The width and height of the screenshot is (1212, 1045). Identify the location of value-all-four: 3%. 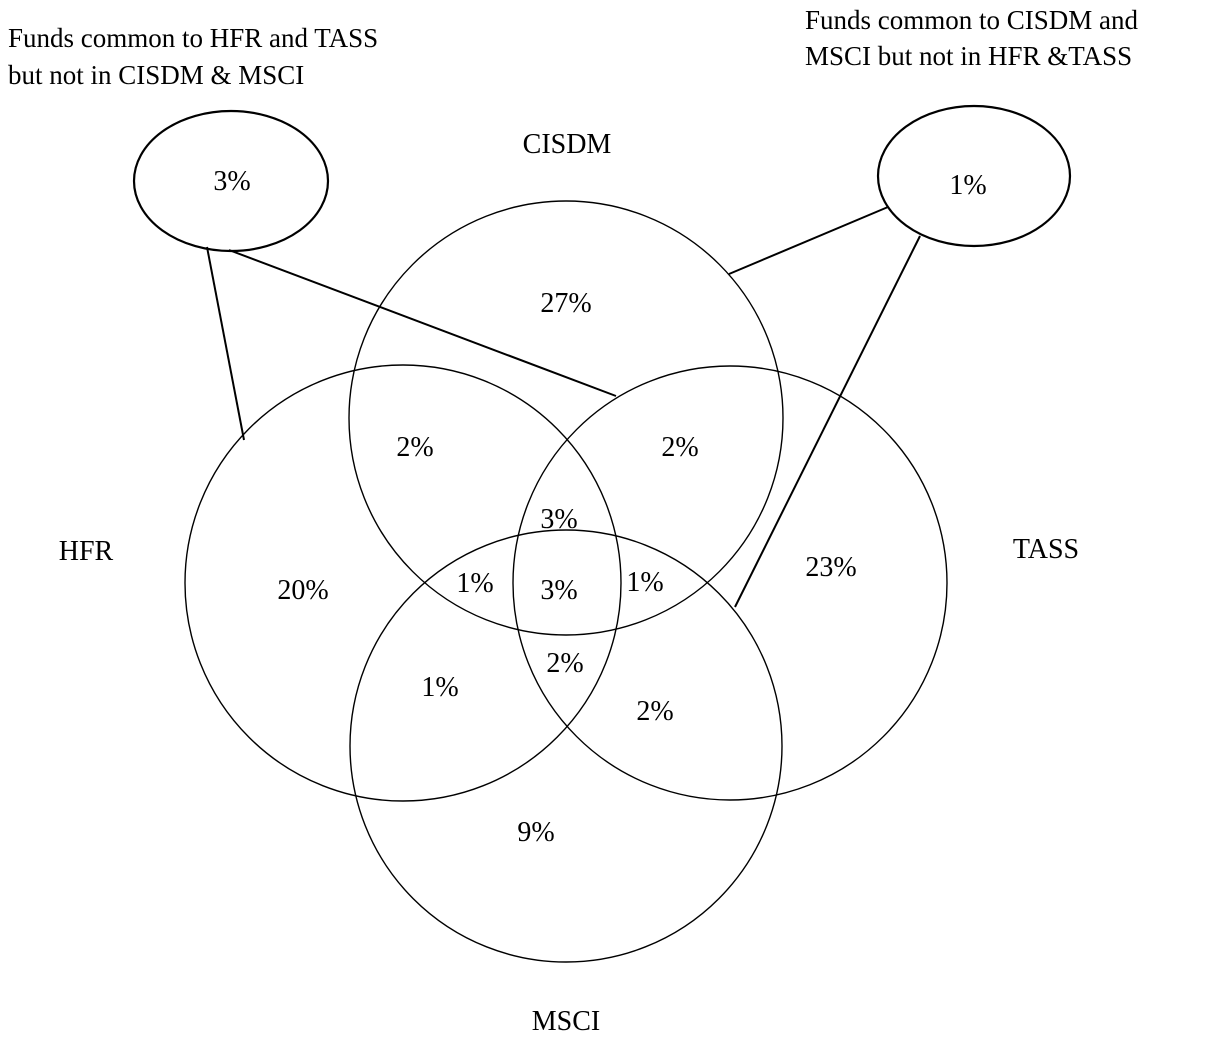
(558, 590).